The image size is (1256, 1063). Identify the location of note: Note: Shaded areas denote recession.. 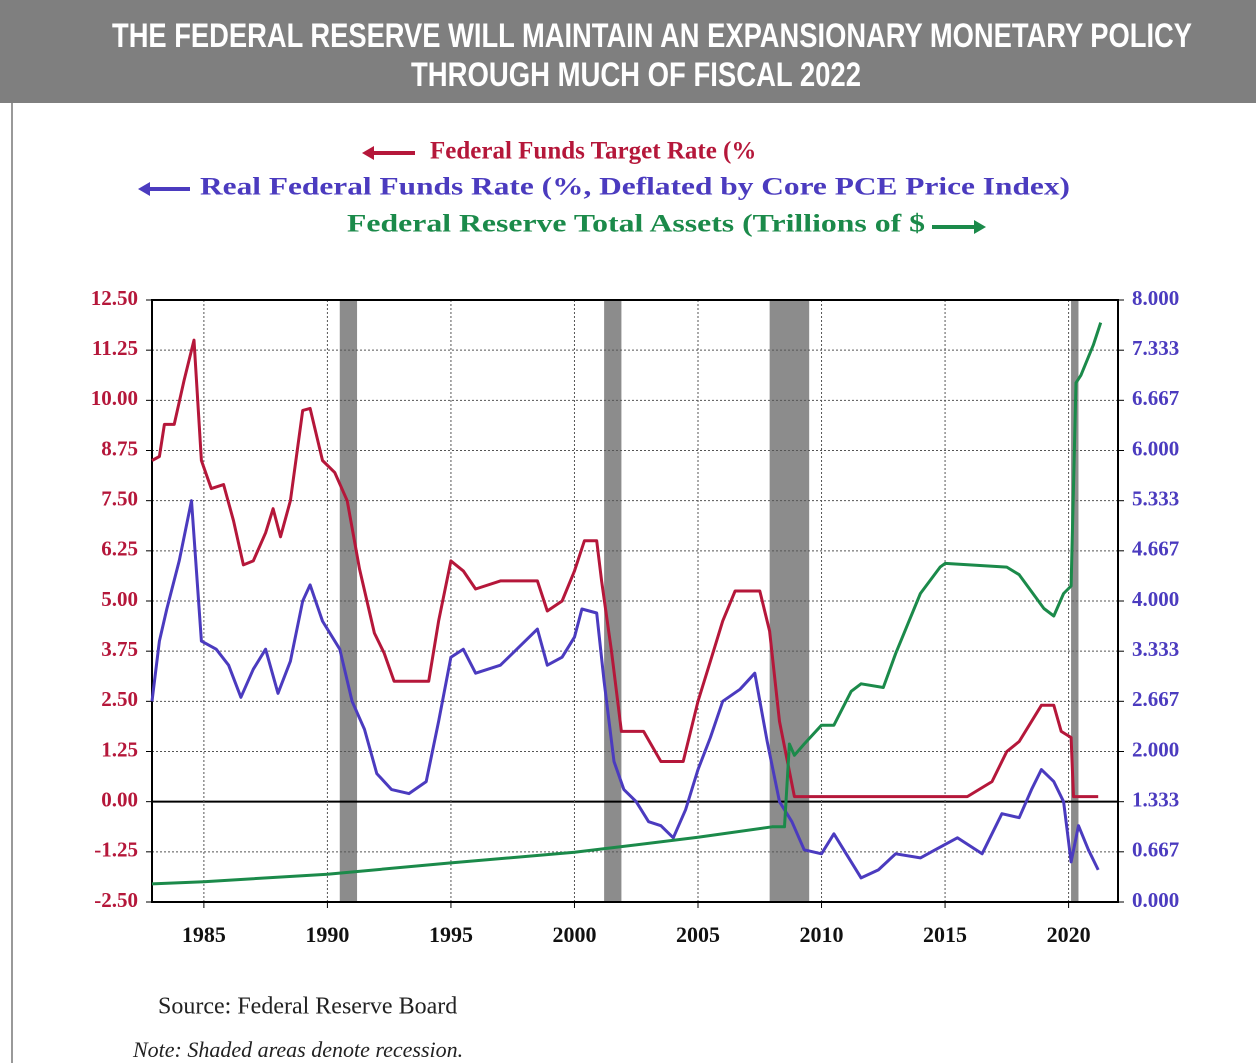
(297, 1049).